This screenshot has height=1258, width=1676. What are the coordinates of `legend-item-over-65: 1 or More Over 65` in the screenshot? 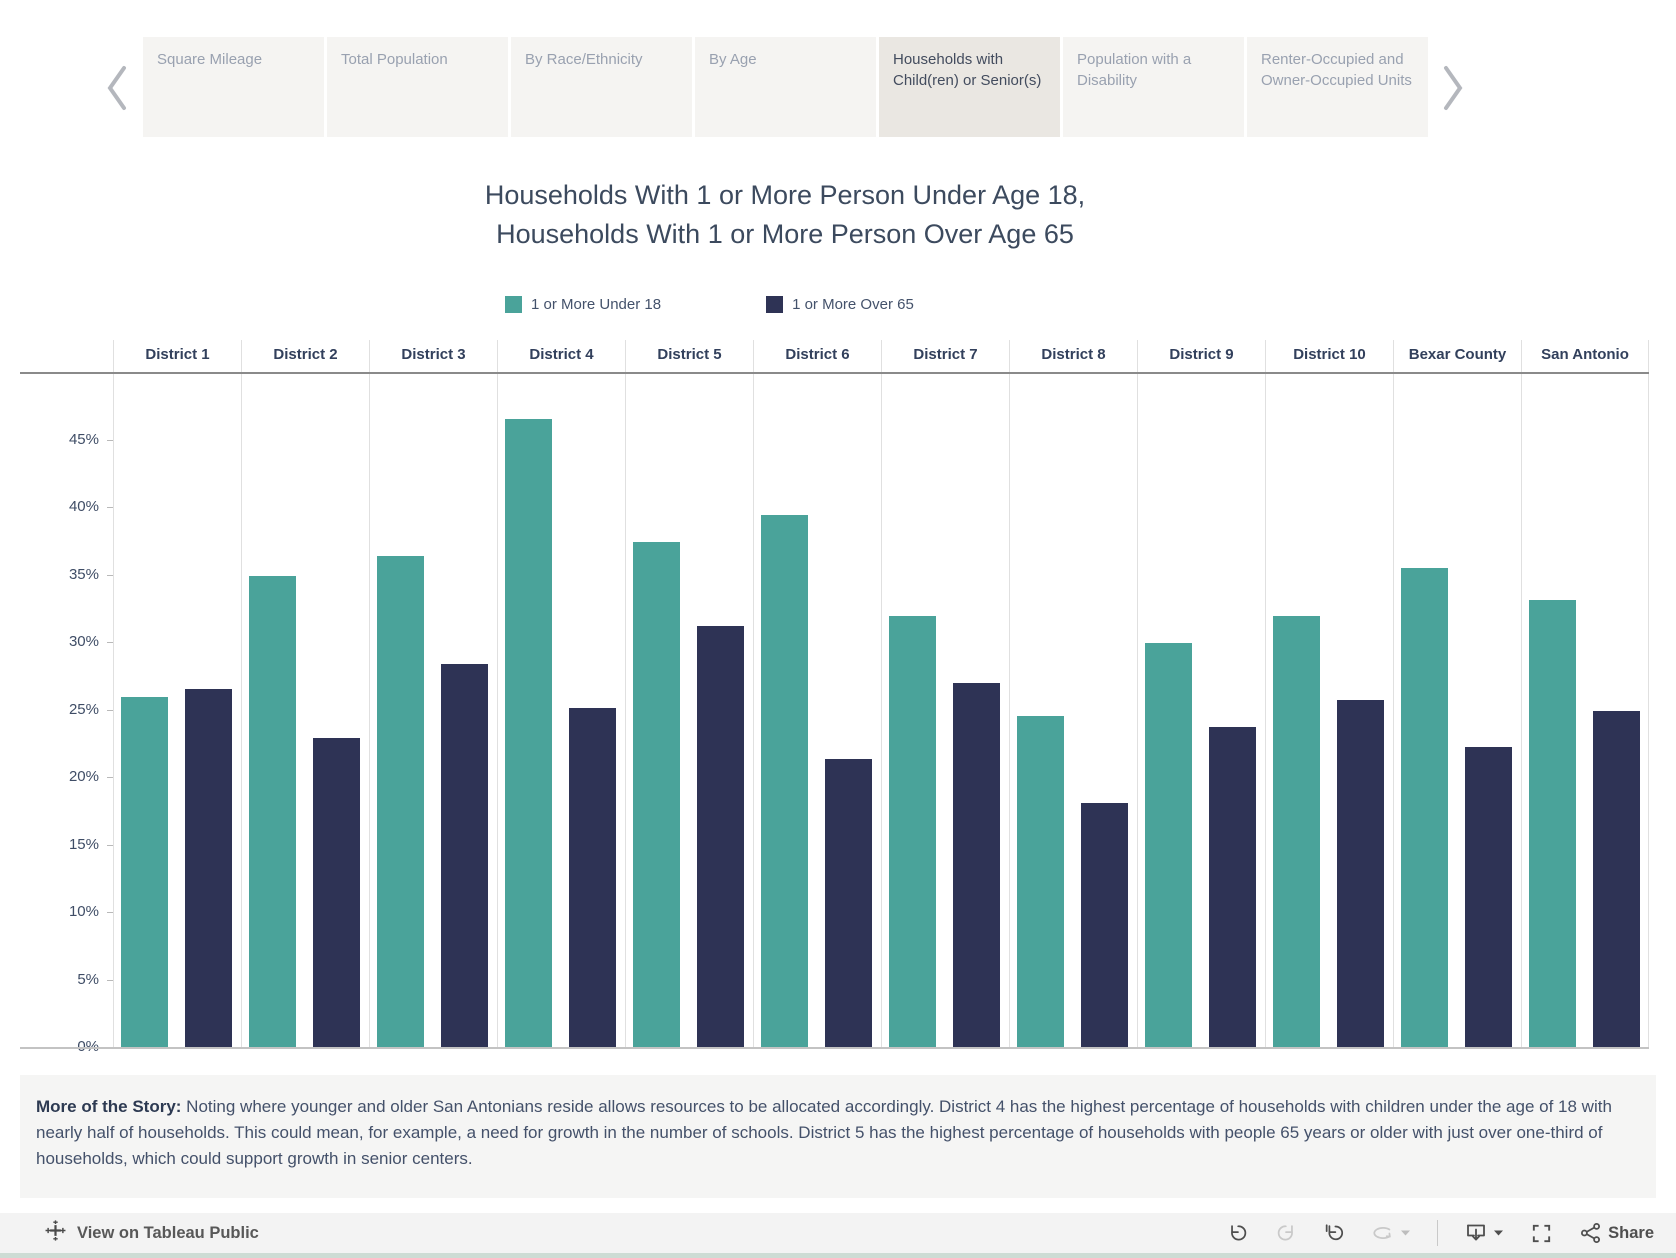 It's located at (840, 304).